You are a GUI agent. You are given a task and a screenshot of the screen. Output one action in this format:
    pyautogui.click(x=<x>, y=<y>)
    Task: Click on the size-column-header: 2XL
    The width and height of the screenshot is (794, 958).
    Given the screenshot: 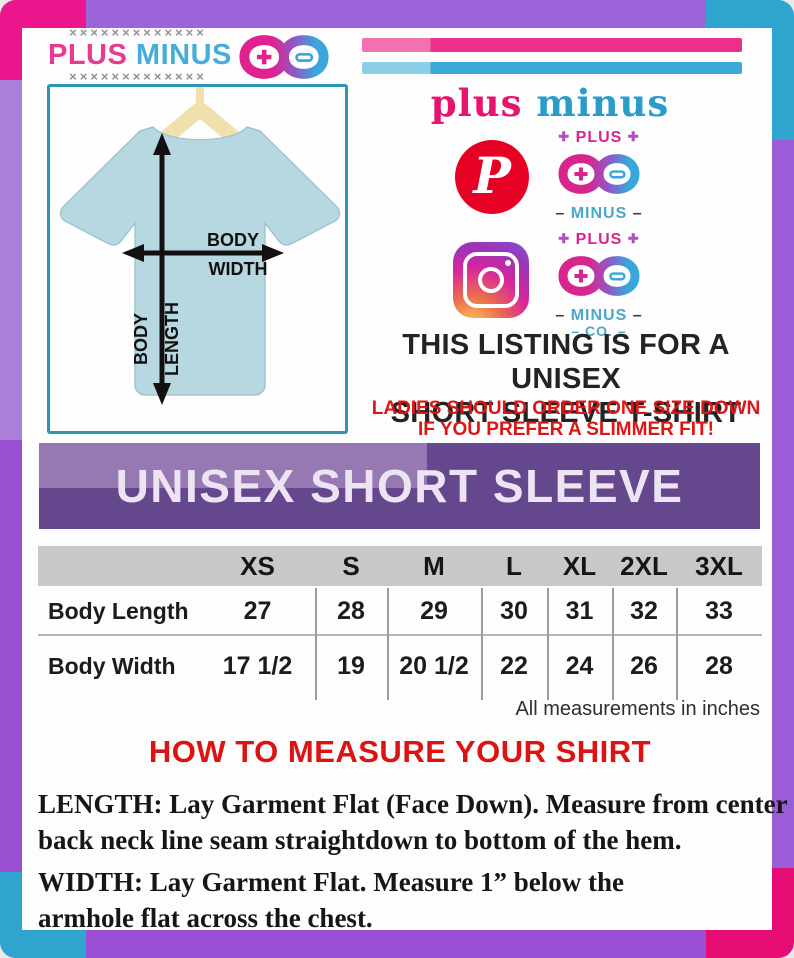 What is the action you would take?
    pyautogui.click(x=644, y=565)
    